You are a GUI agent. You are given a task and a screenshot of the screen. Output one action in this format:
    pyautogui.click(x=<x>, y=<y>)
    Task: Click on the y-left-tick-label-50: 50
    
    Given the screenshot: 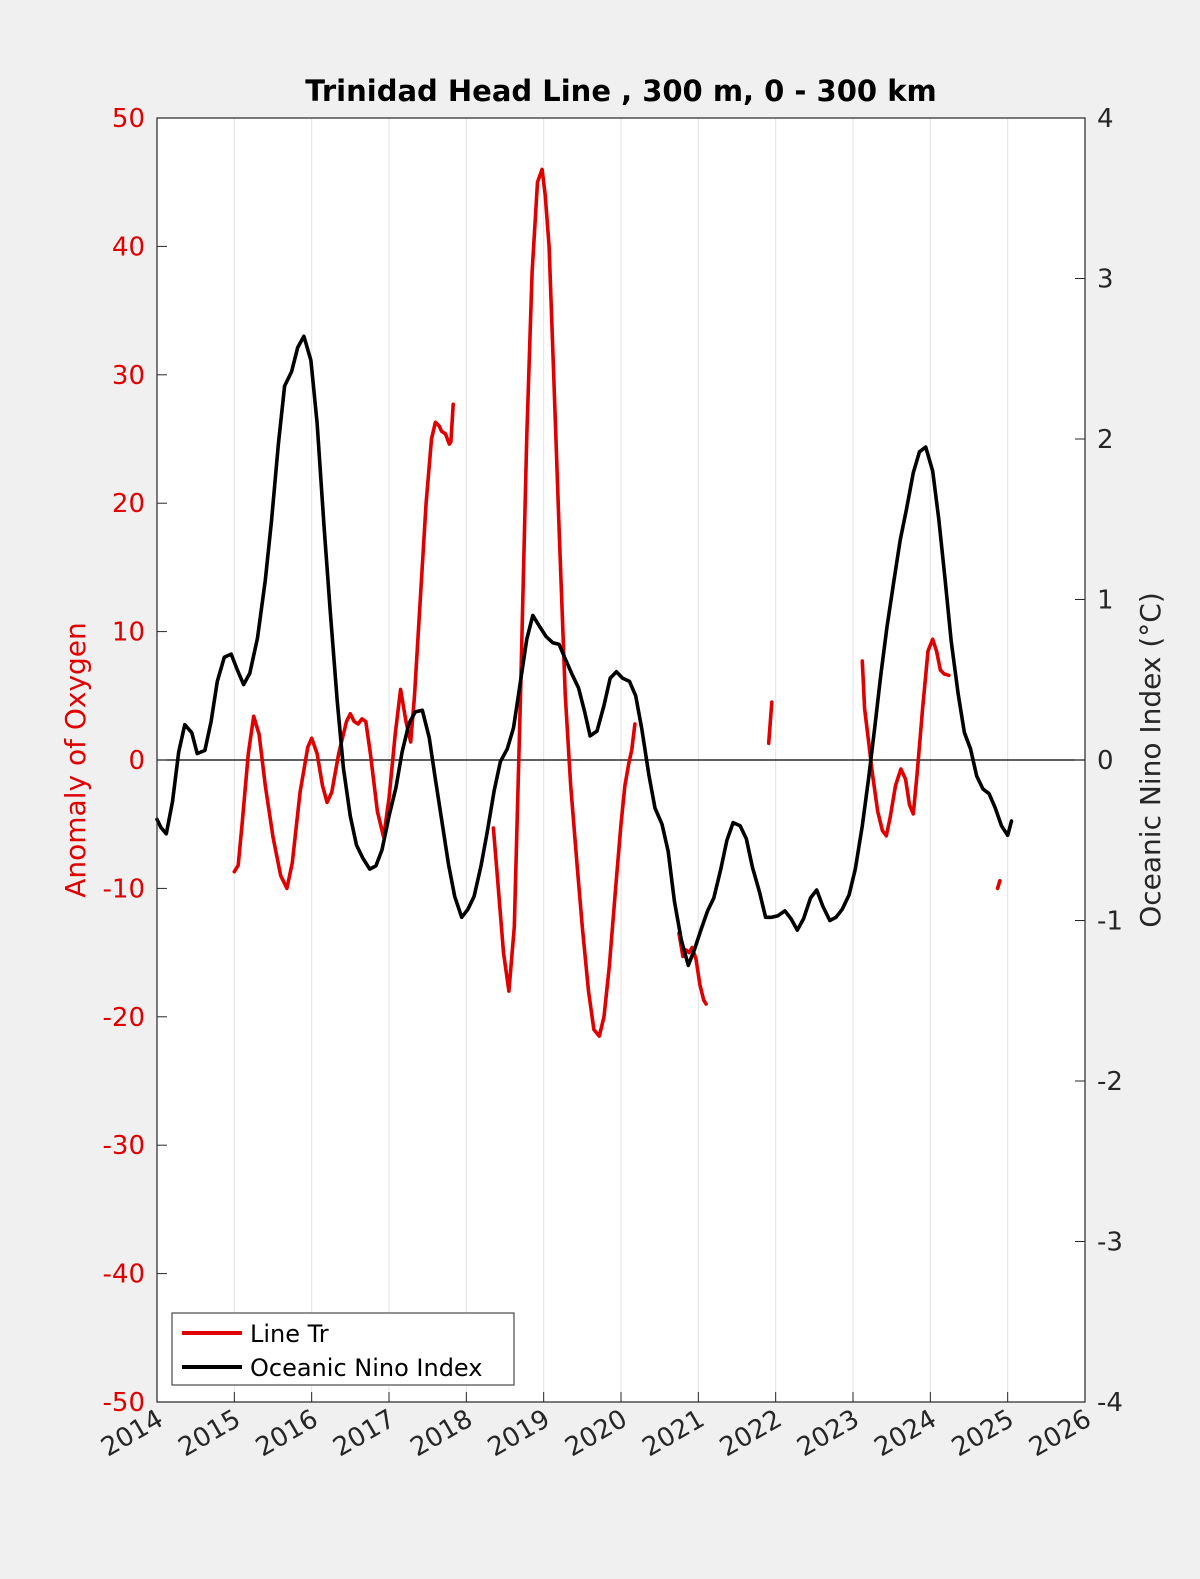 What is the action you would take?
    pyautogui.click(x=128, y=119)
    